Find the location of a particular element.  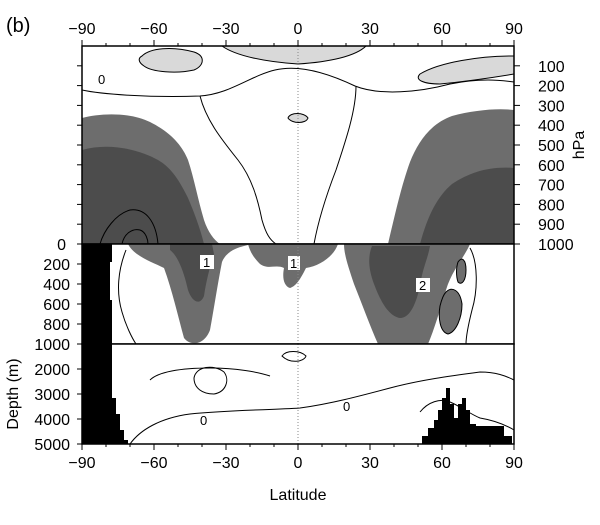

ocean-upper-contour-left is located at coordinates (127, 297).